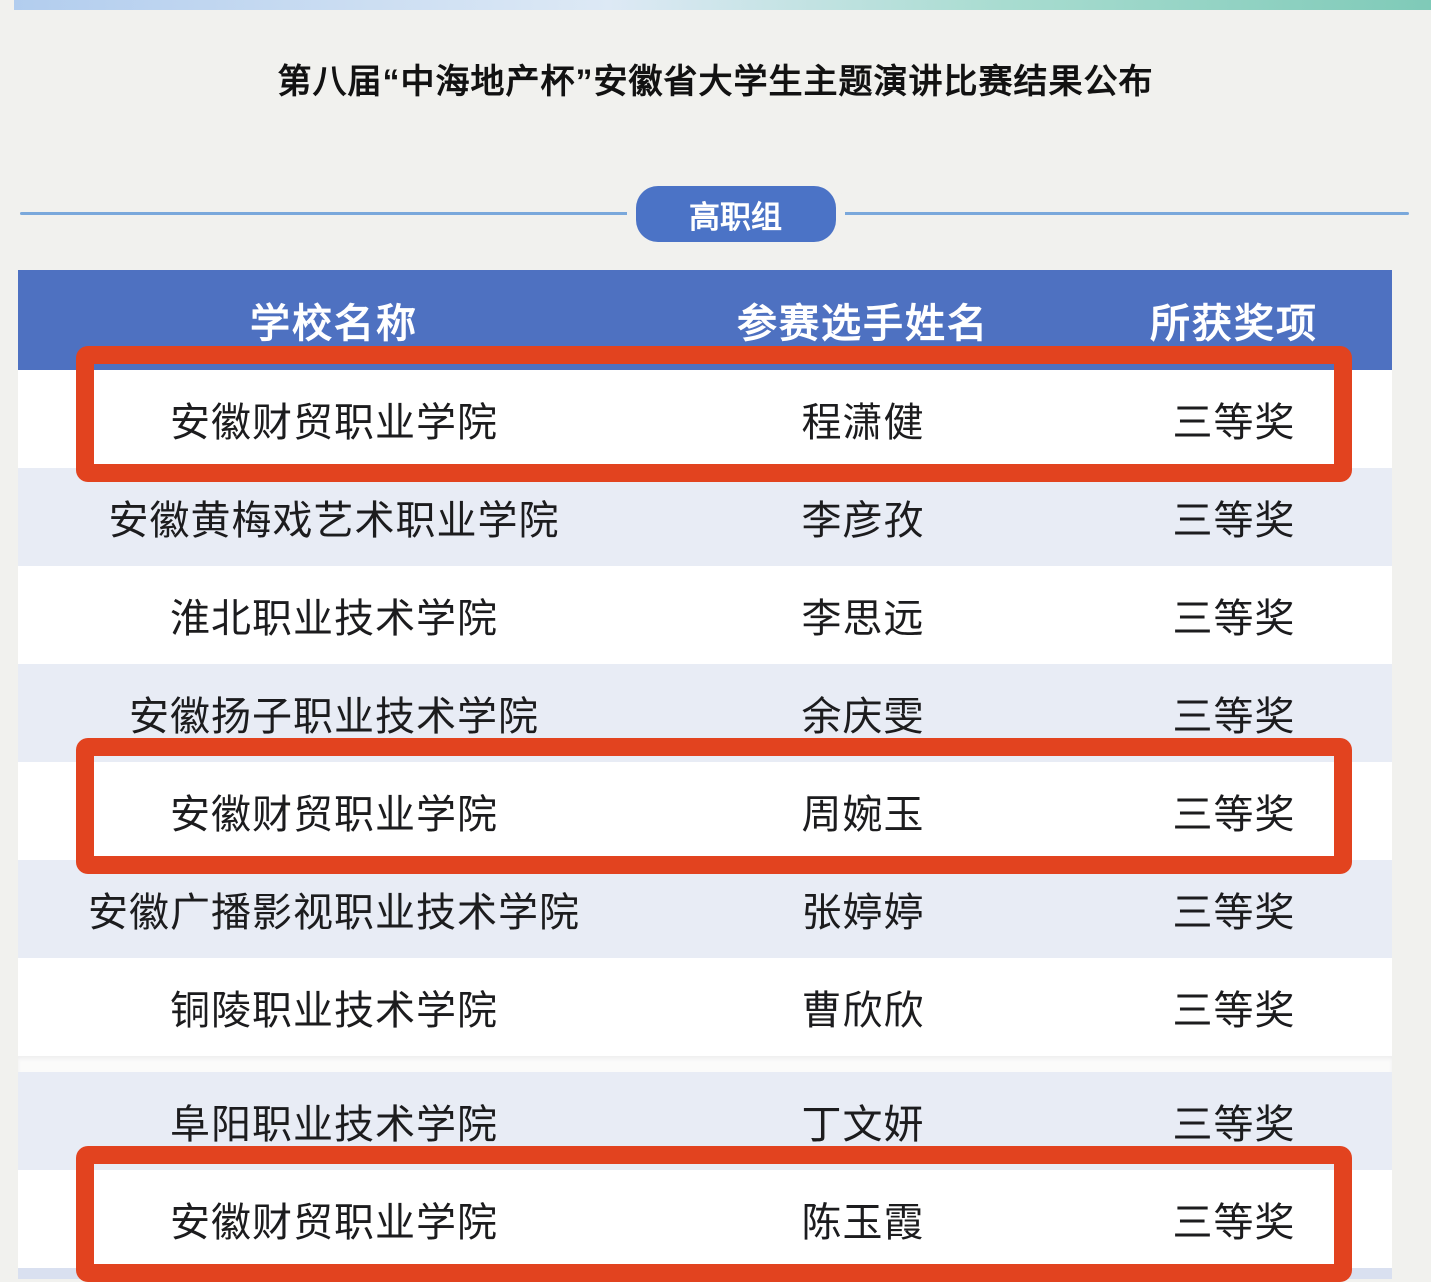 Image resolution: width=1431 pixels, height=1282 pixels. Describe the element at coordinates (334, 521) in the screenshot. I see `school-cell: 安徽黄梅戏艺术职业学院` at that location.